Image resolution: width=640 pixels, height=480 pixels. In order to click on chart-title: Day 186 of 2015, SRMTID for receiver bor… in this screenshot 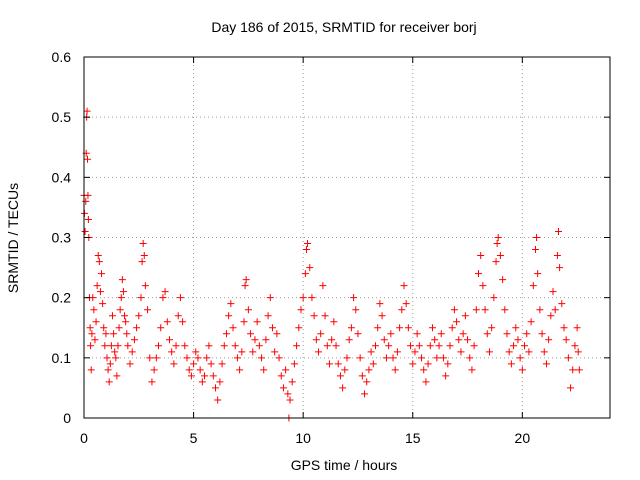, I will do `click(343, 27)`.